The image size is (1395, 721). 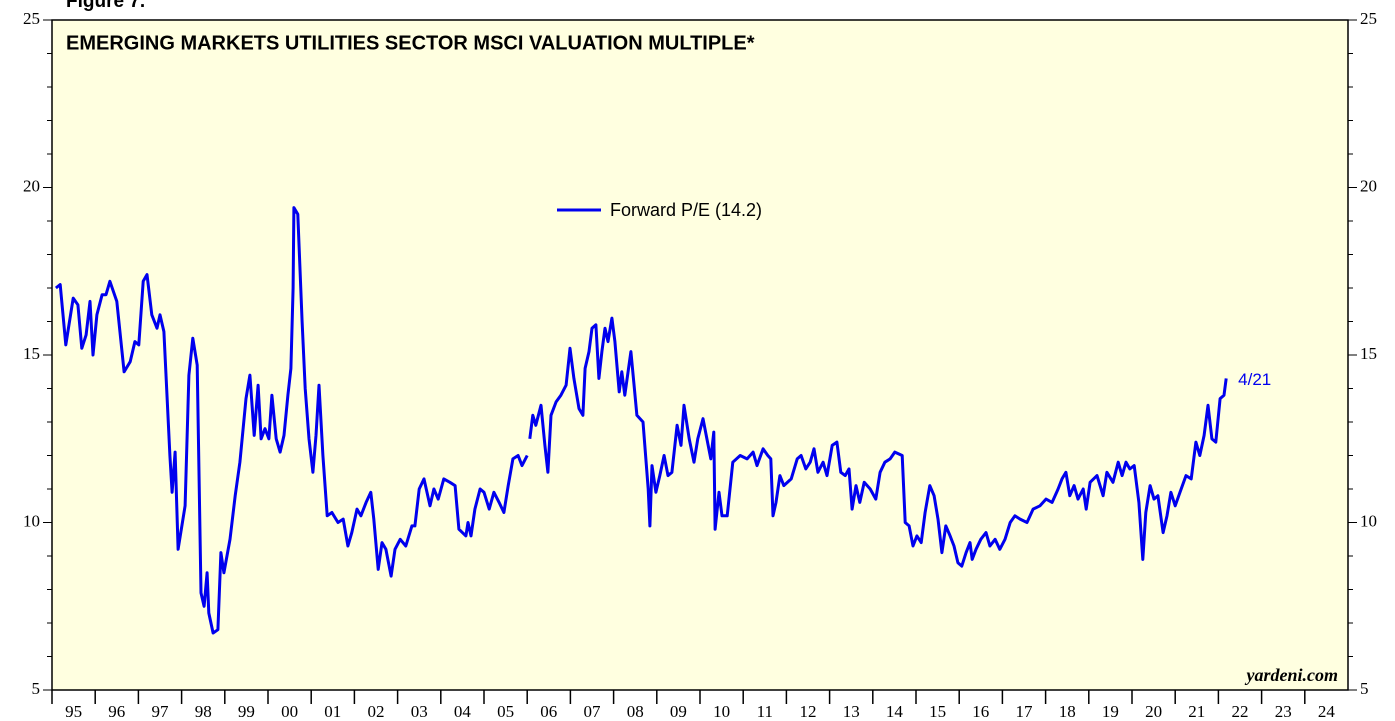 I want to click on x-tick-label: 06, so click(x=548, y=711).